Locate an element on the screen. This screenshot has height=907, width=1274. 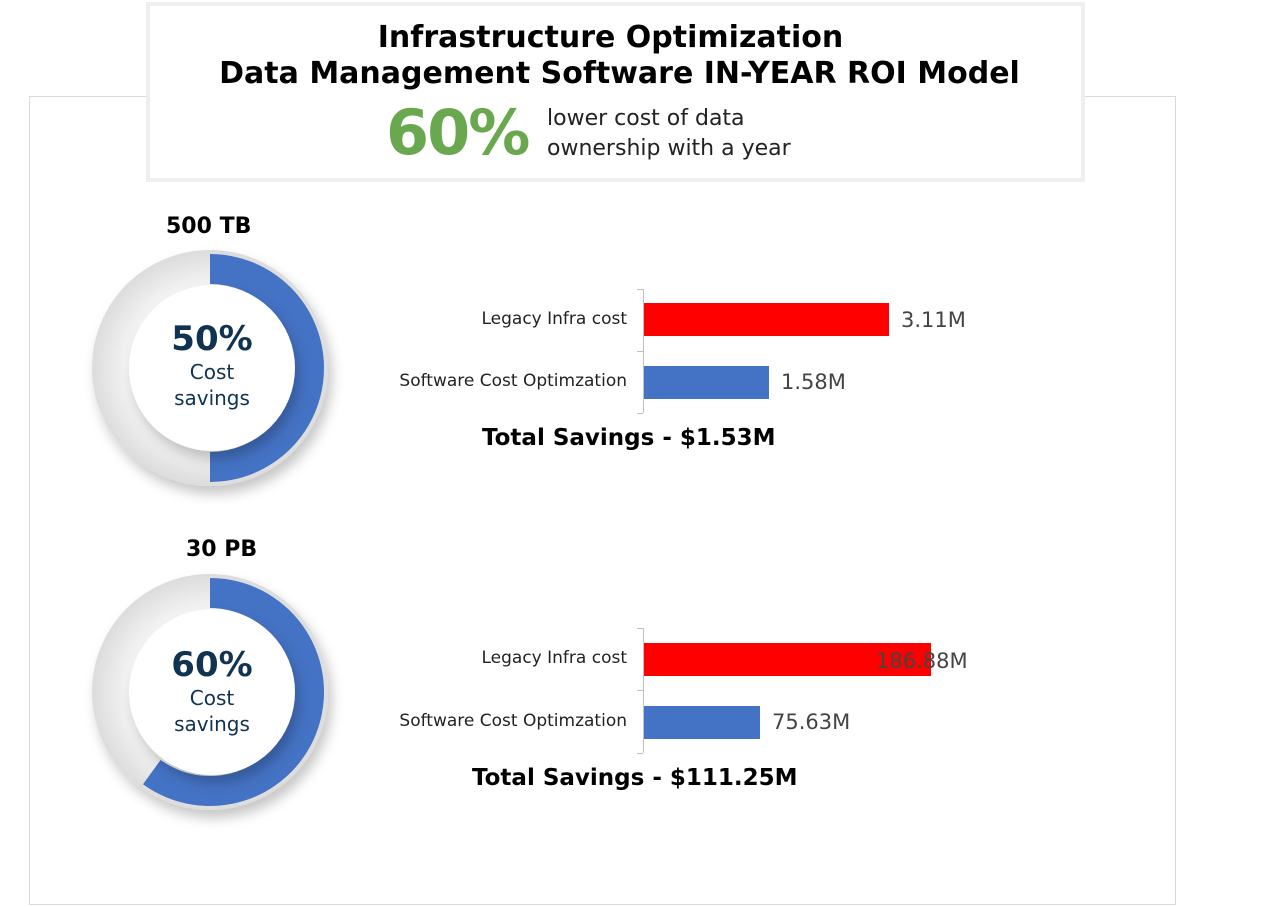
value-label-software-500tb: 1.58M is located at coordinates (813, 382).